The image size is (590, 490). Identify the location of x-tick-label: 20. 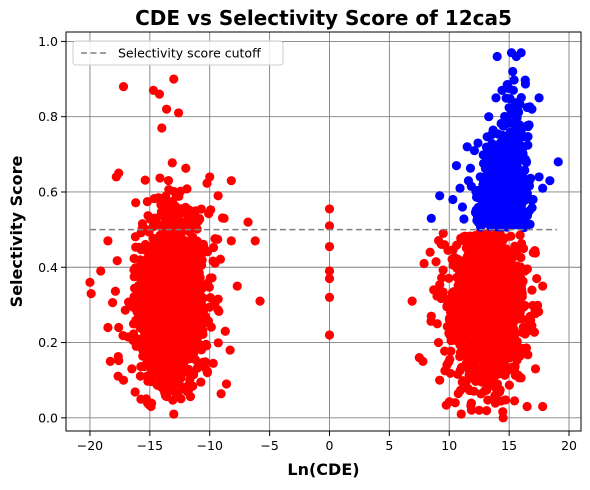
(569, 445).